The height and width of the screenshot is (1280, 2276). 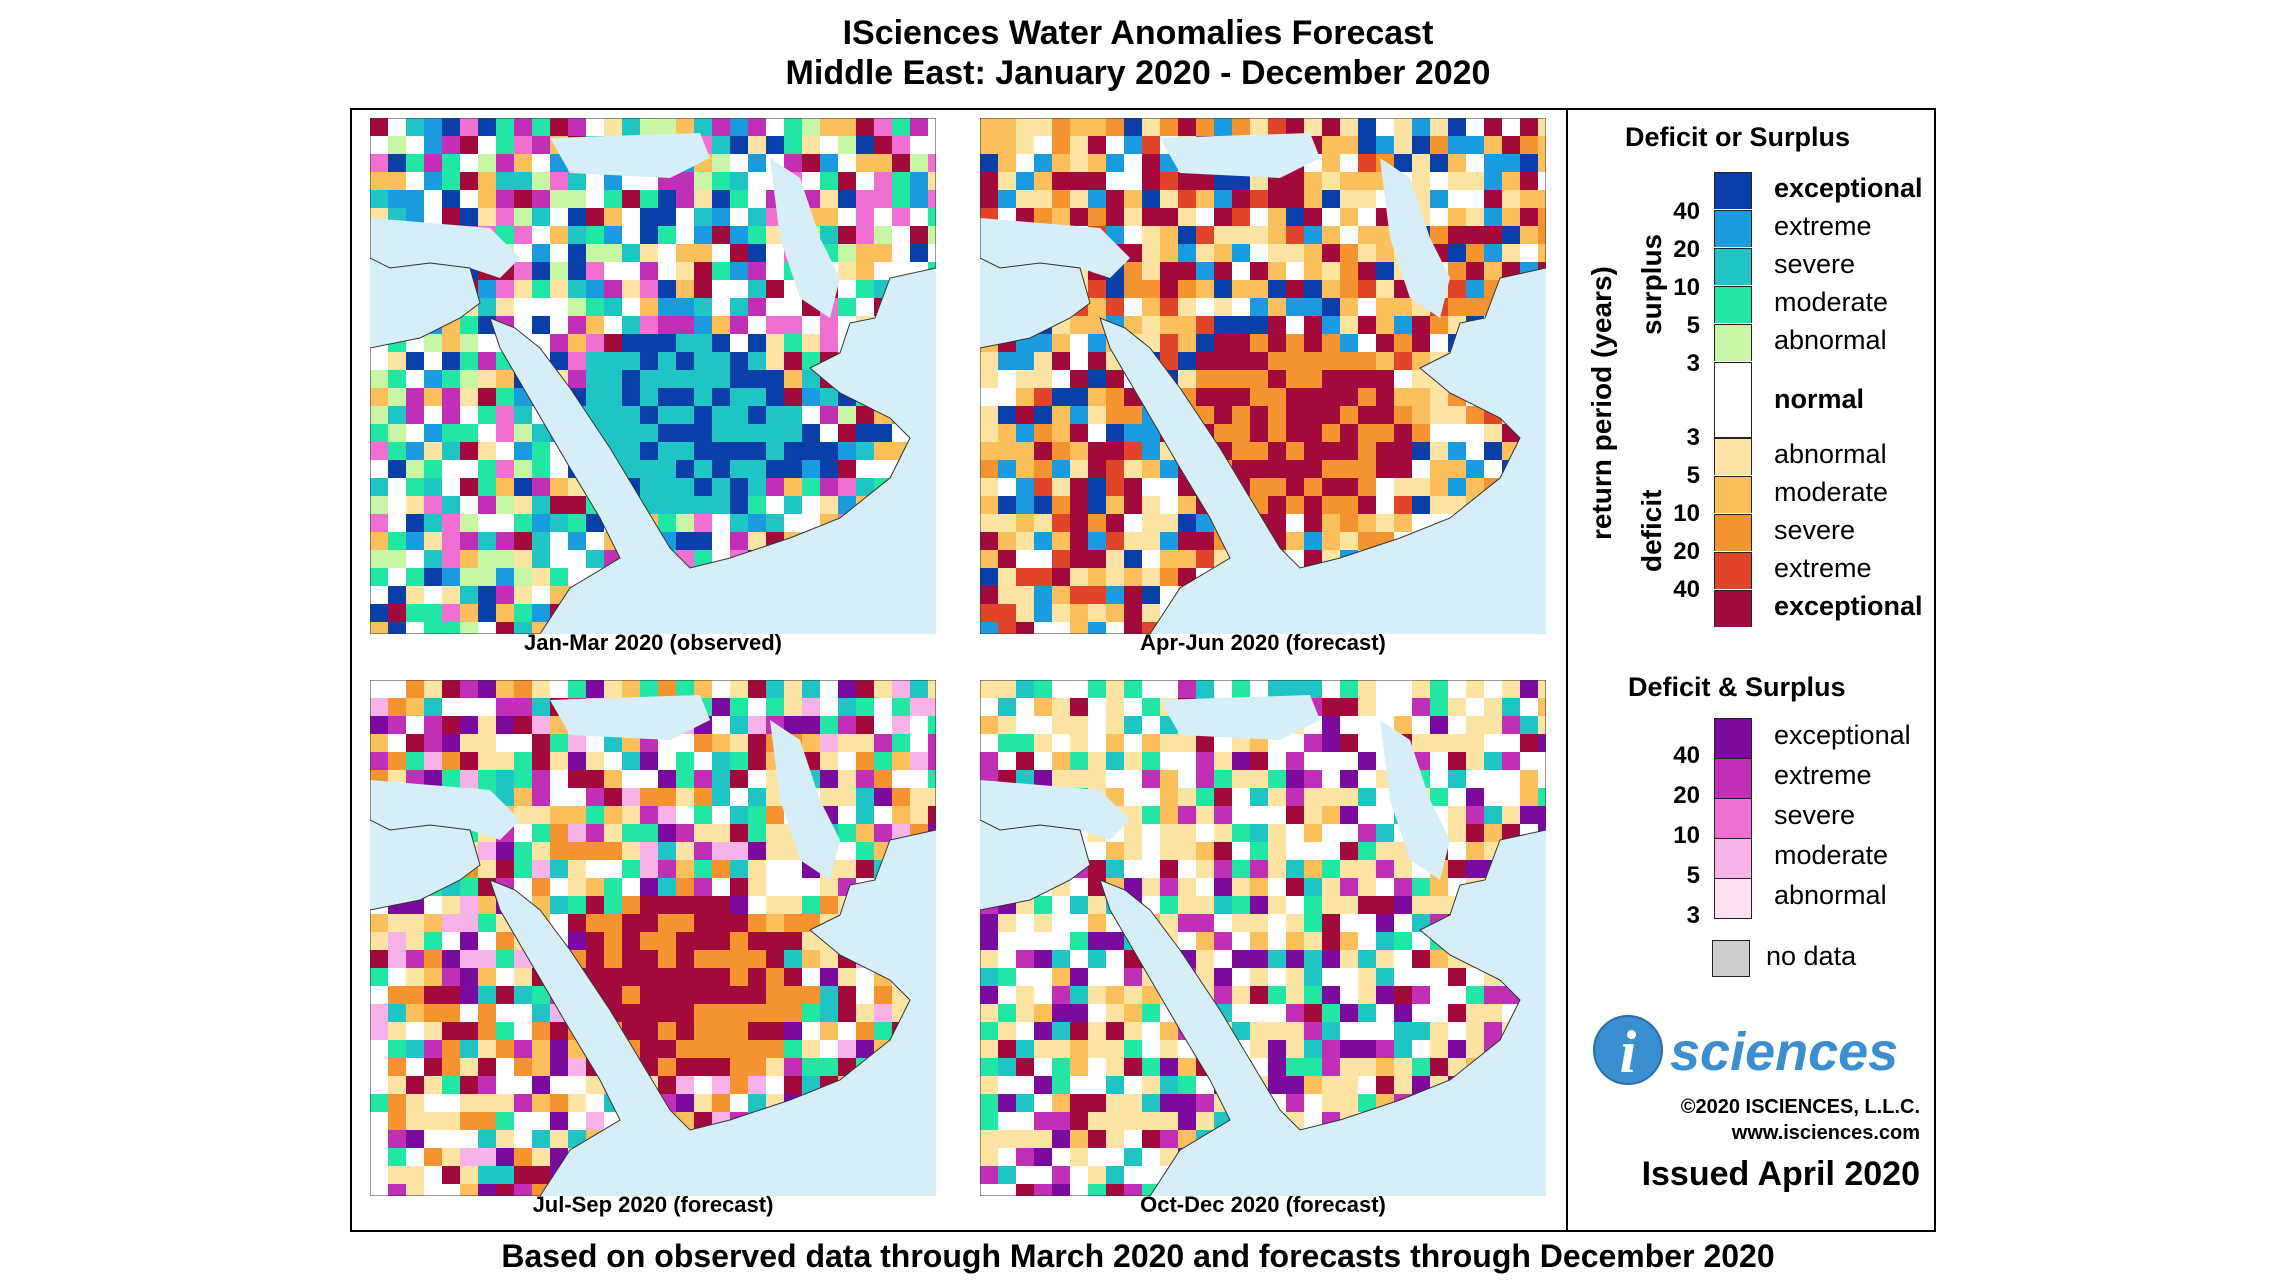 I want to click on legend-title-deficit-or-surplus: Deficit or Surplus, so click(x=1738, y=137).